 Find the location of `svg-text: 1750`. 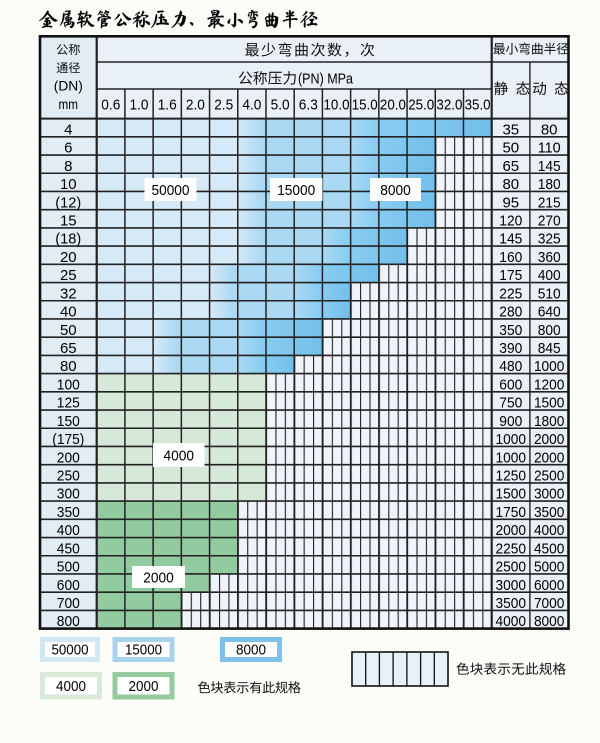

svg-text: 1750 is located at coordinates (511, 512).